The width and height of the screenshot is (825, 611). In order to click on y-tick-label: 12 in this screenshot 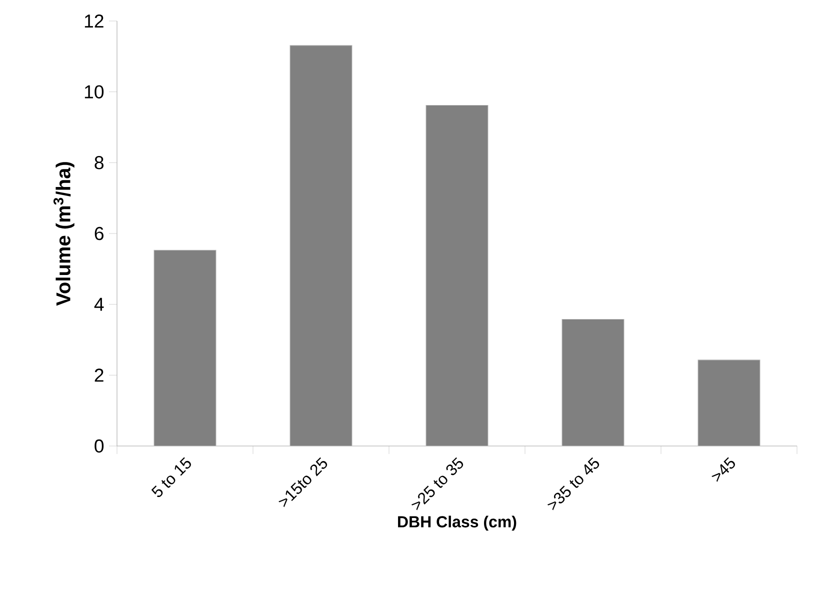, I will do `click(94, 21)`.